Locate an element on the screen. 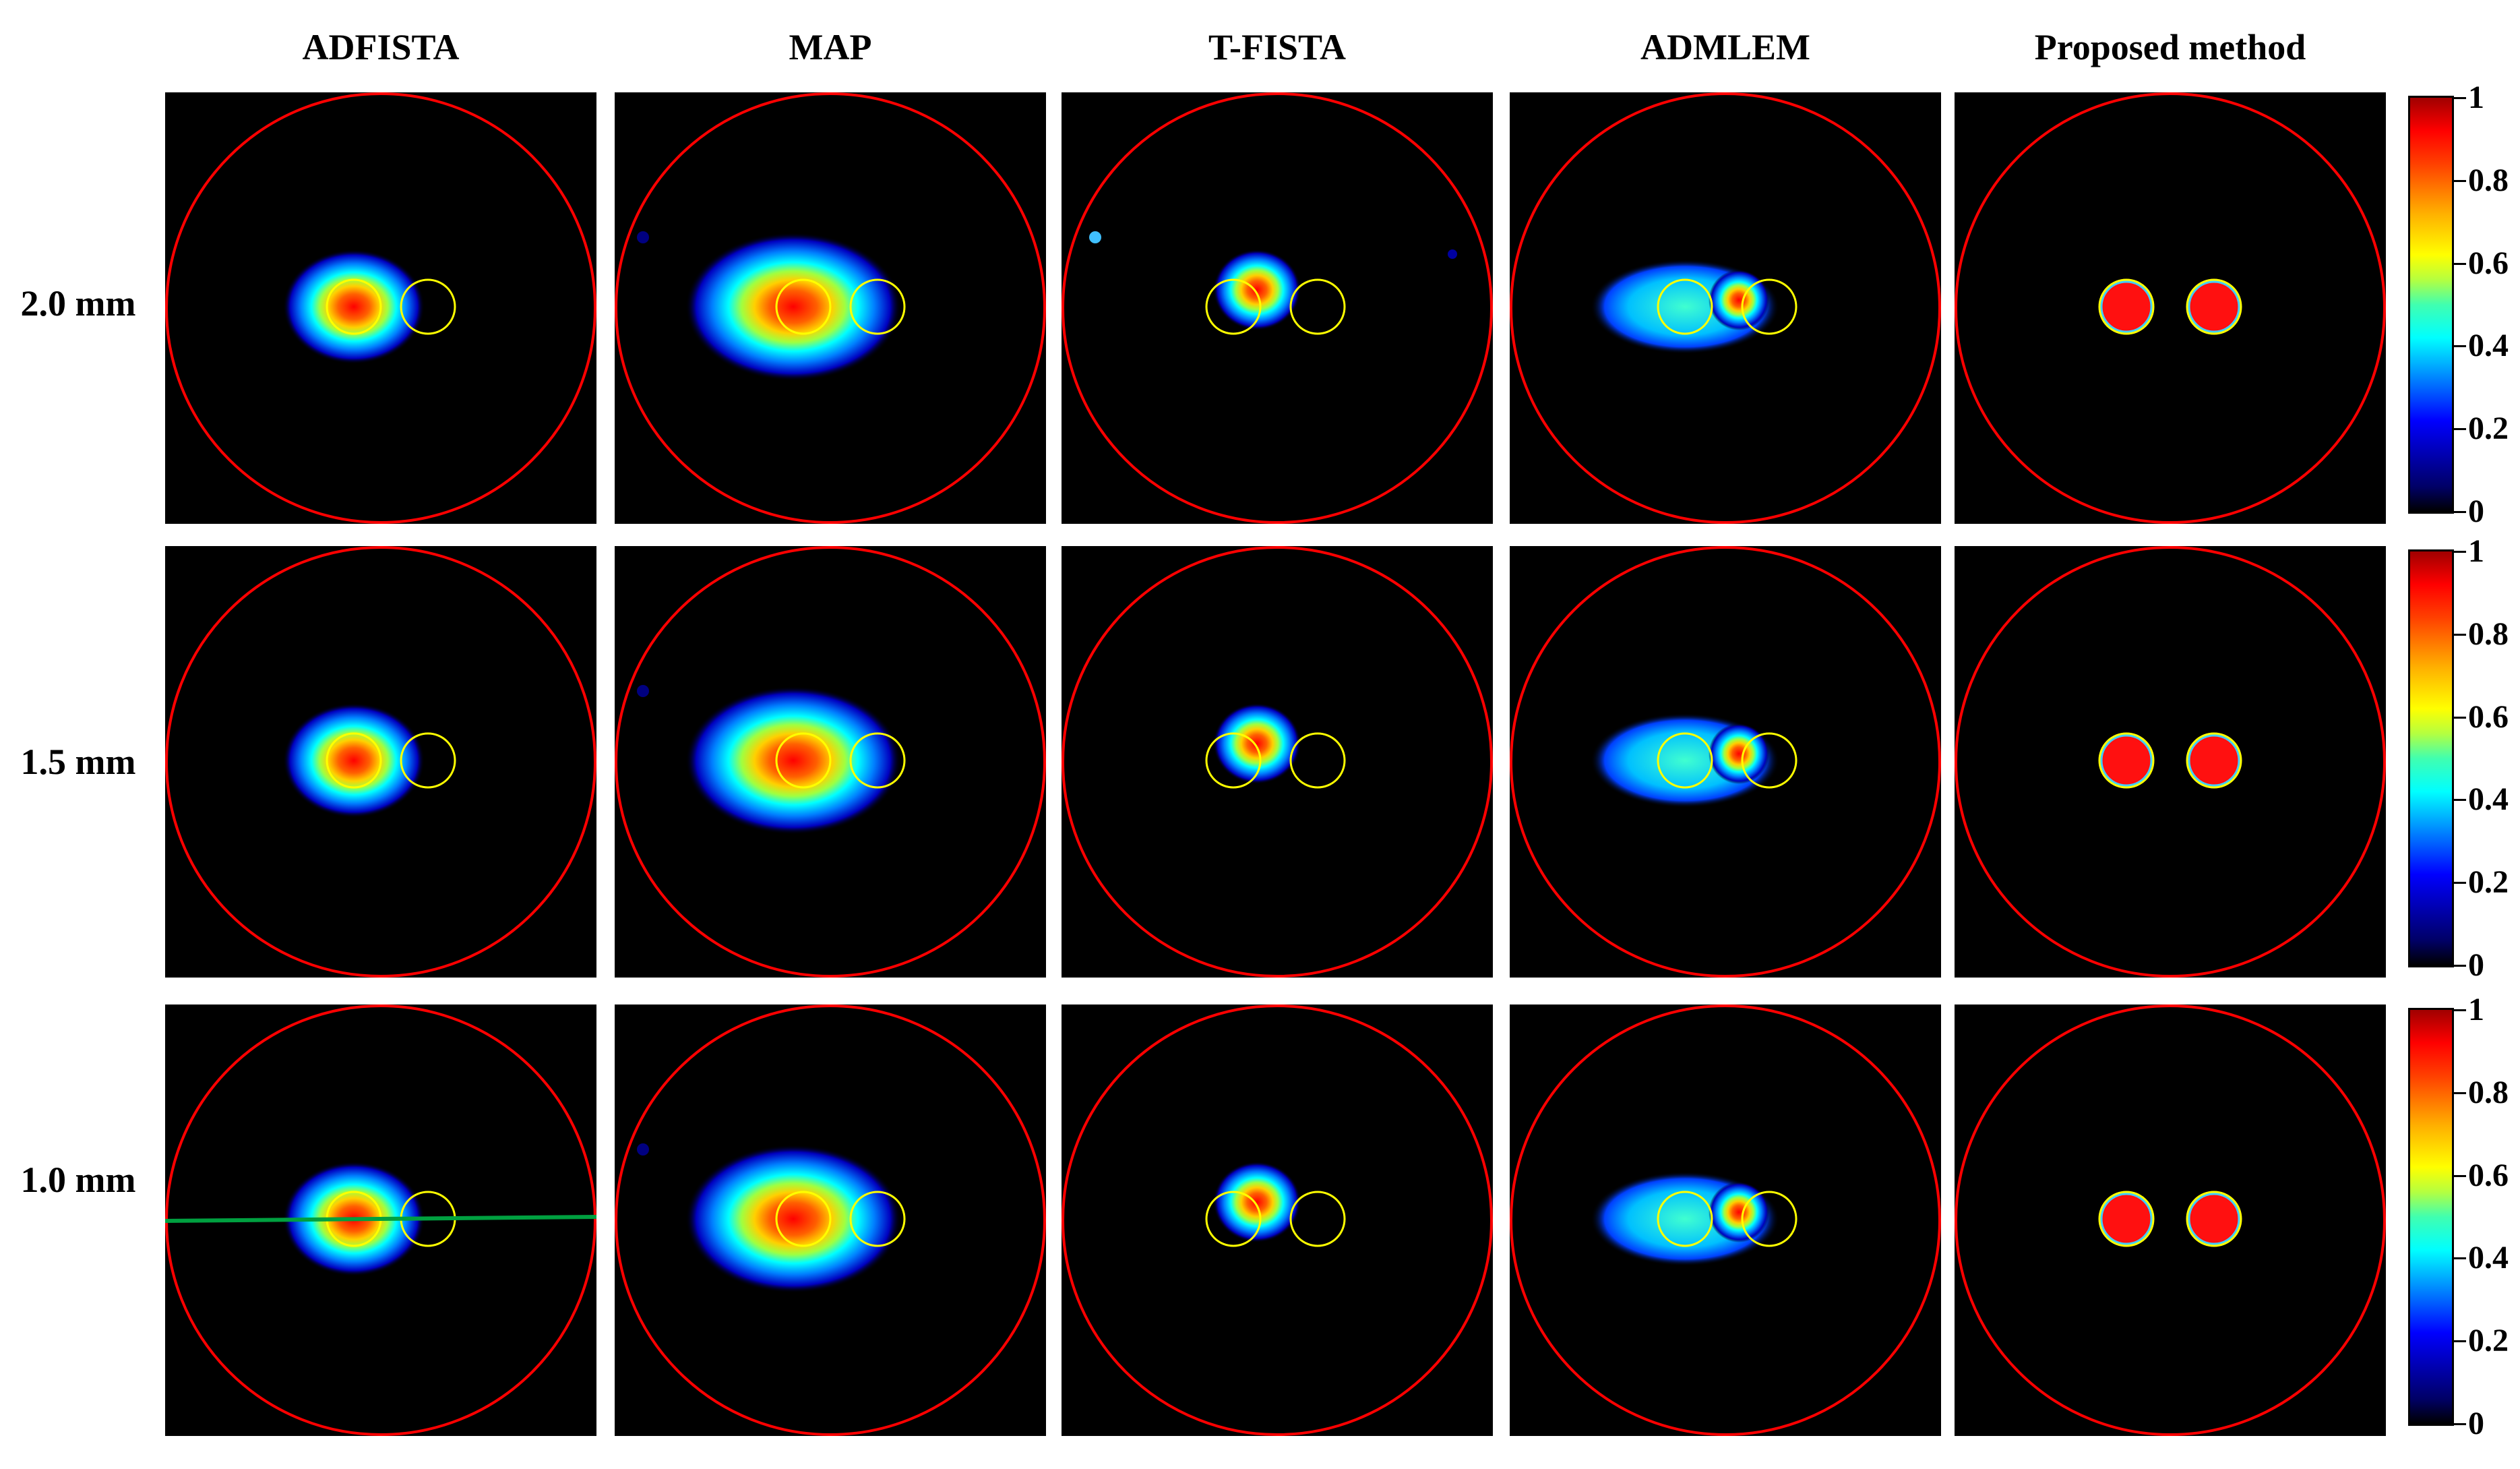 This screenshot has width=2520, height=1469. colorbar-1mm is located at coordinates (2431, 1217).